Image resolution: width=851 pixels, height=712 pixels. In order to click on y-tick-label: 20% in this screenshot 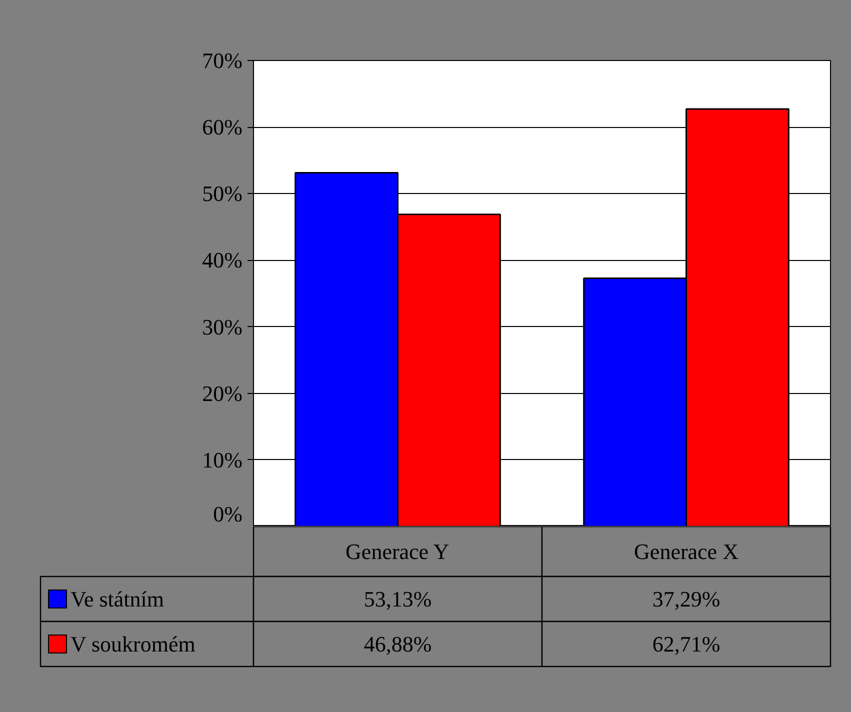, I will do `click(222, 393)`.